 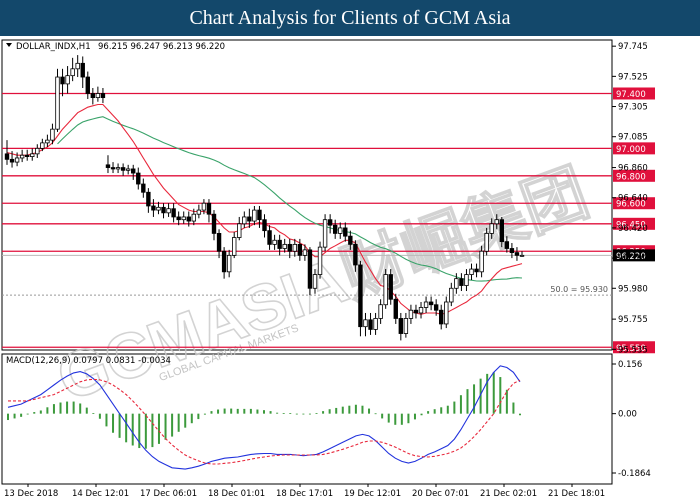 I want to click on macd-tick-label: 0.156, so click(x=630, y=365).